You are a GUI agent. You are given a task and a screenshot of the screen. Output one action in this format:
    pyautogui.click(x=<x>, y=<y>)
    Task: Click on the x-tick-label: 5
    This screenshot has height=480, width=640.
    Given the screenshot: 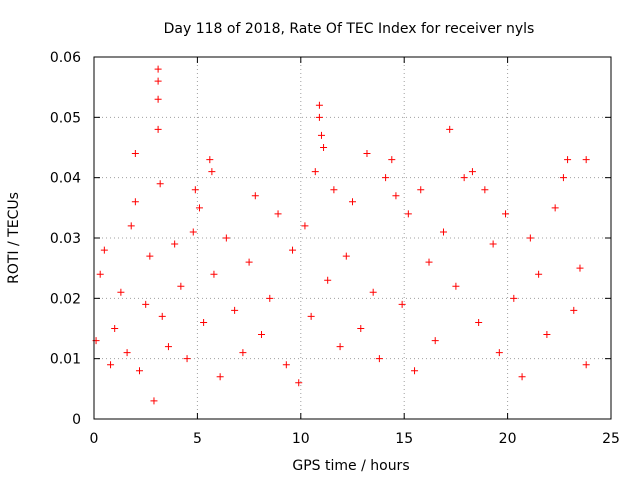 What is the action you would take?
    pyautogui.click(x=197, y=439)
    